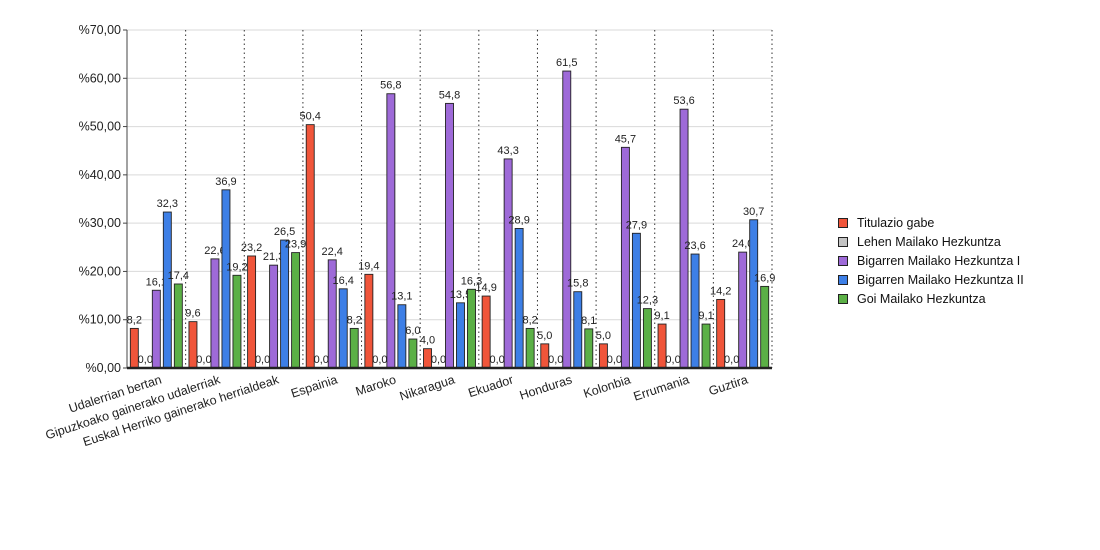  I want to click on data-label: 22,4, so click(332, 252).